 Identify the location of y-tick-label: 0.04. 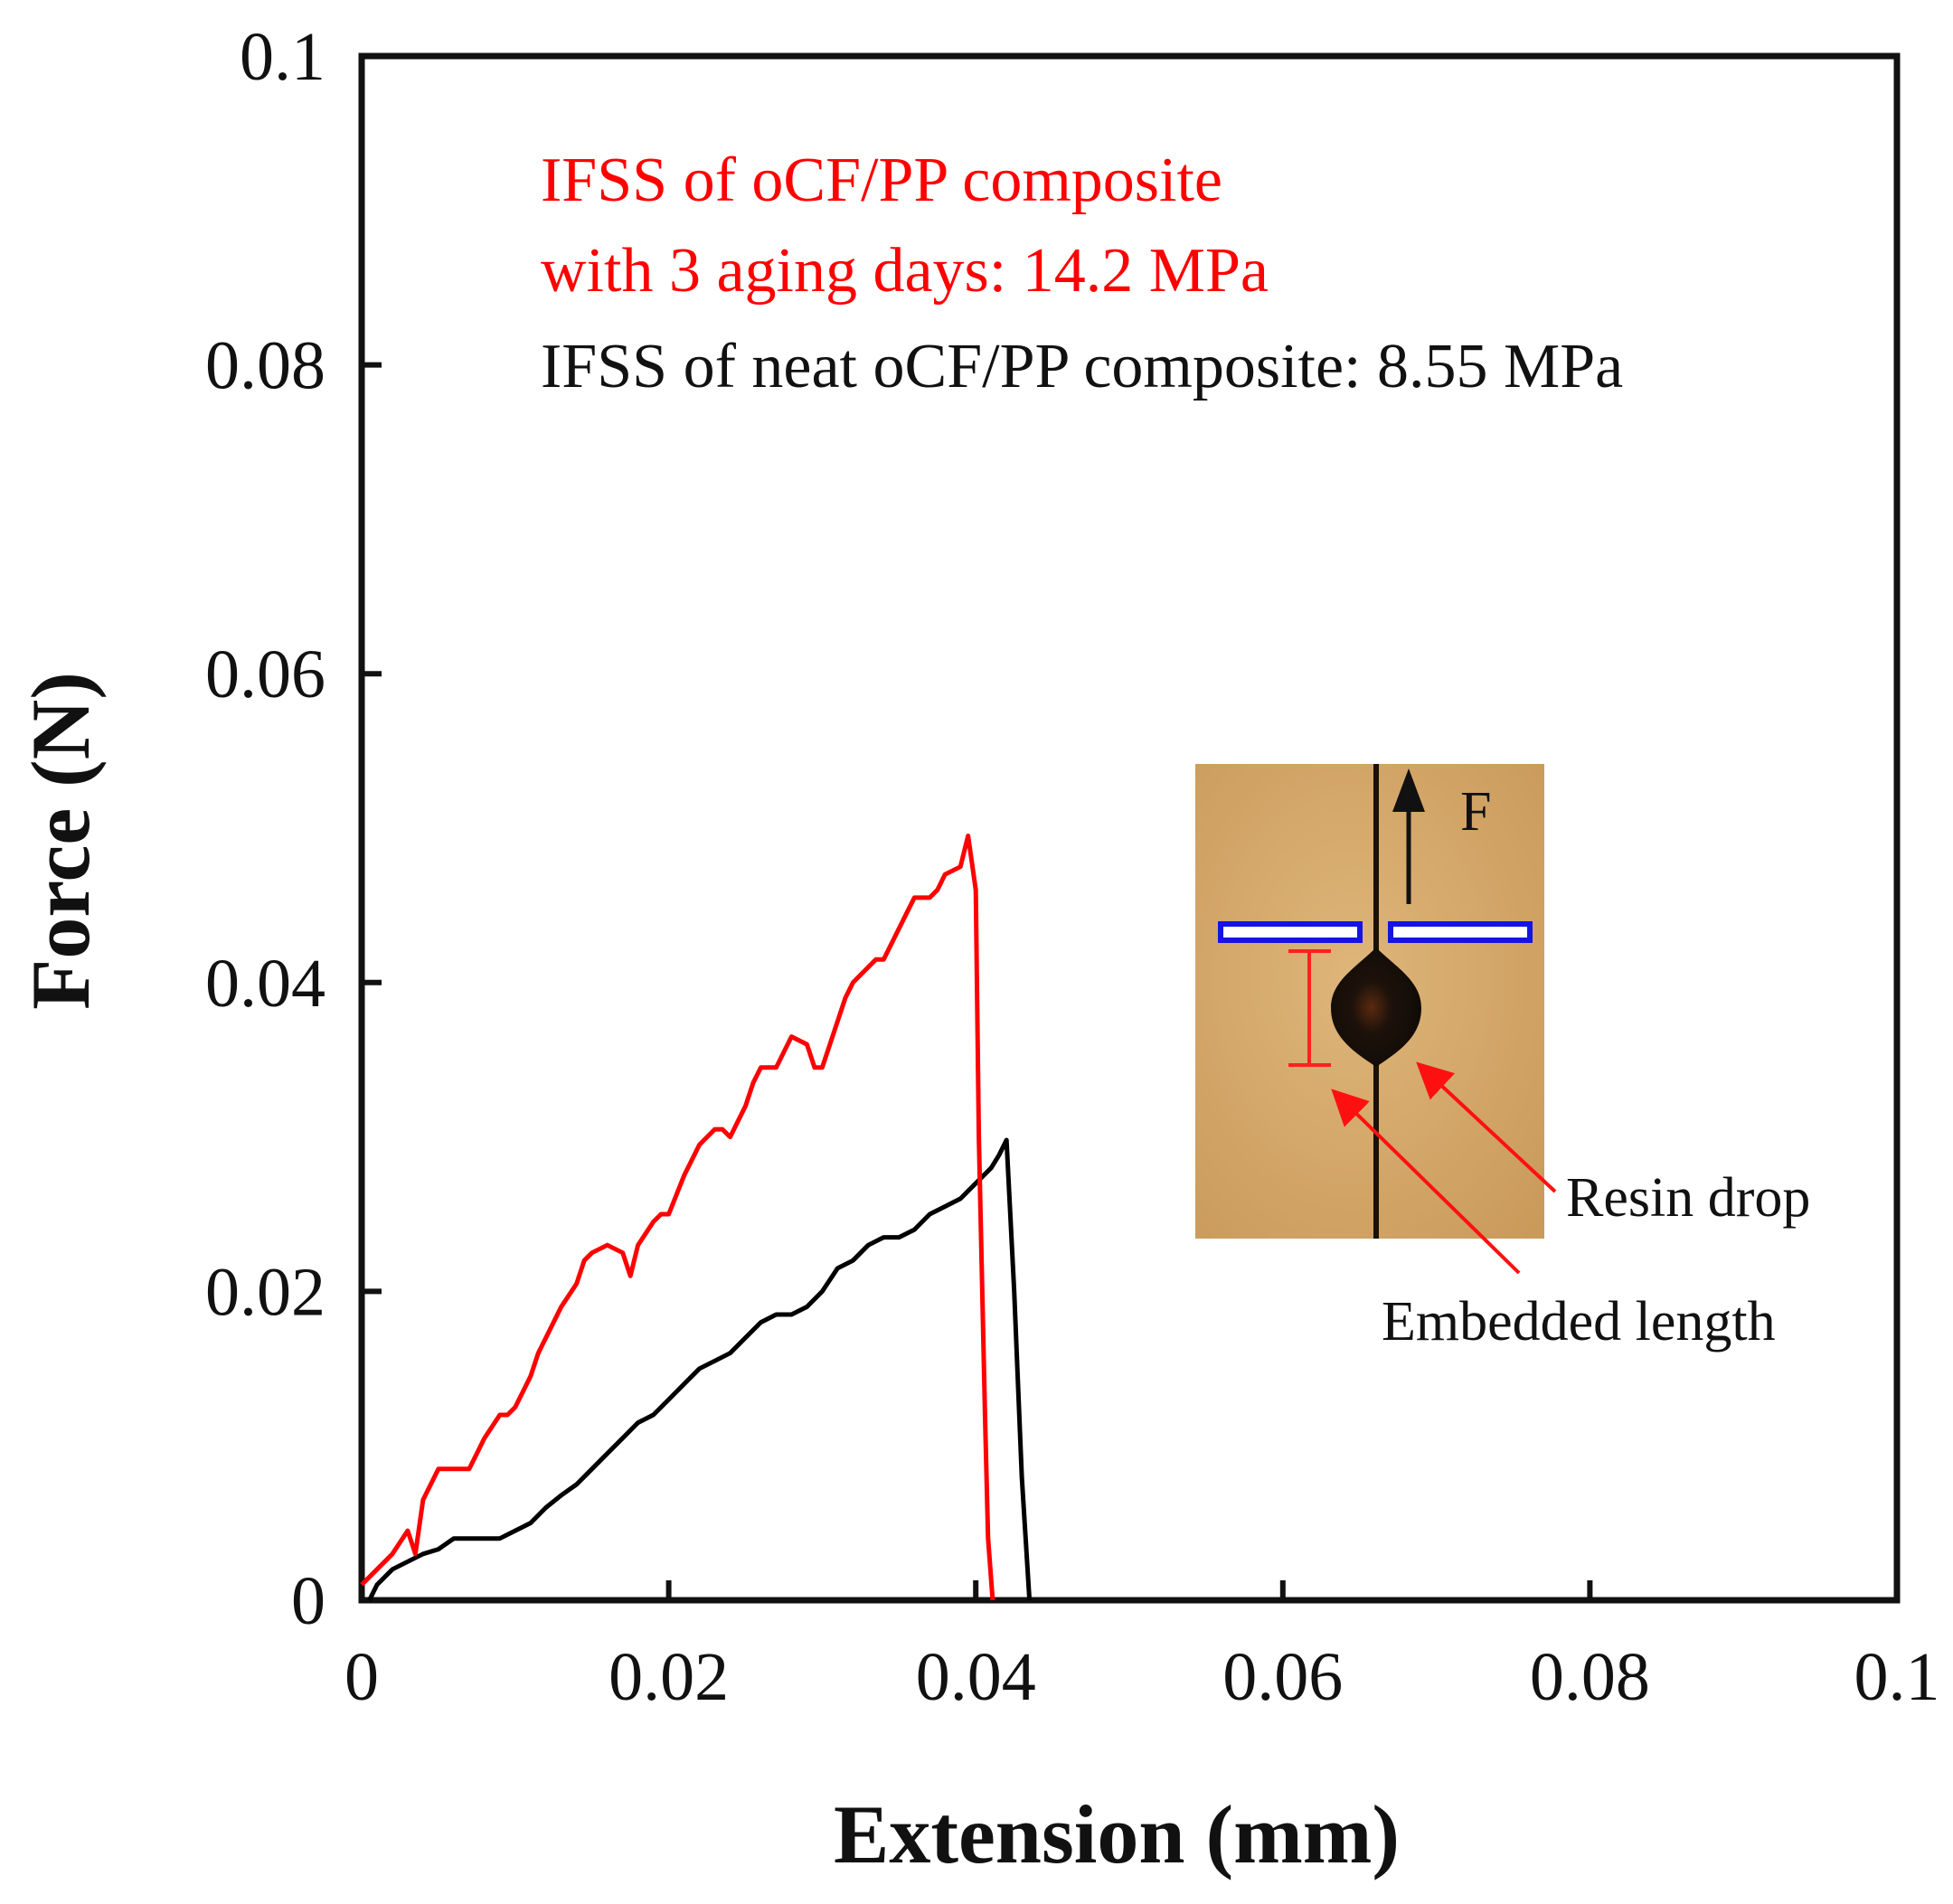
(265, 984).